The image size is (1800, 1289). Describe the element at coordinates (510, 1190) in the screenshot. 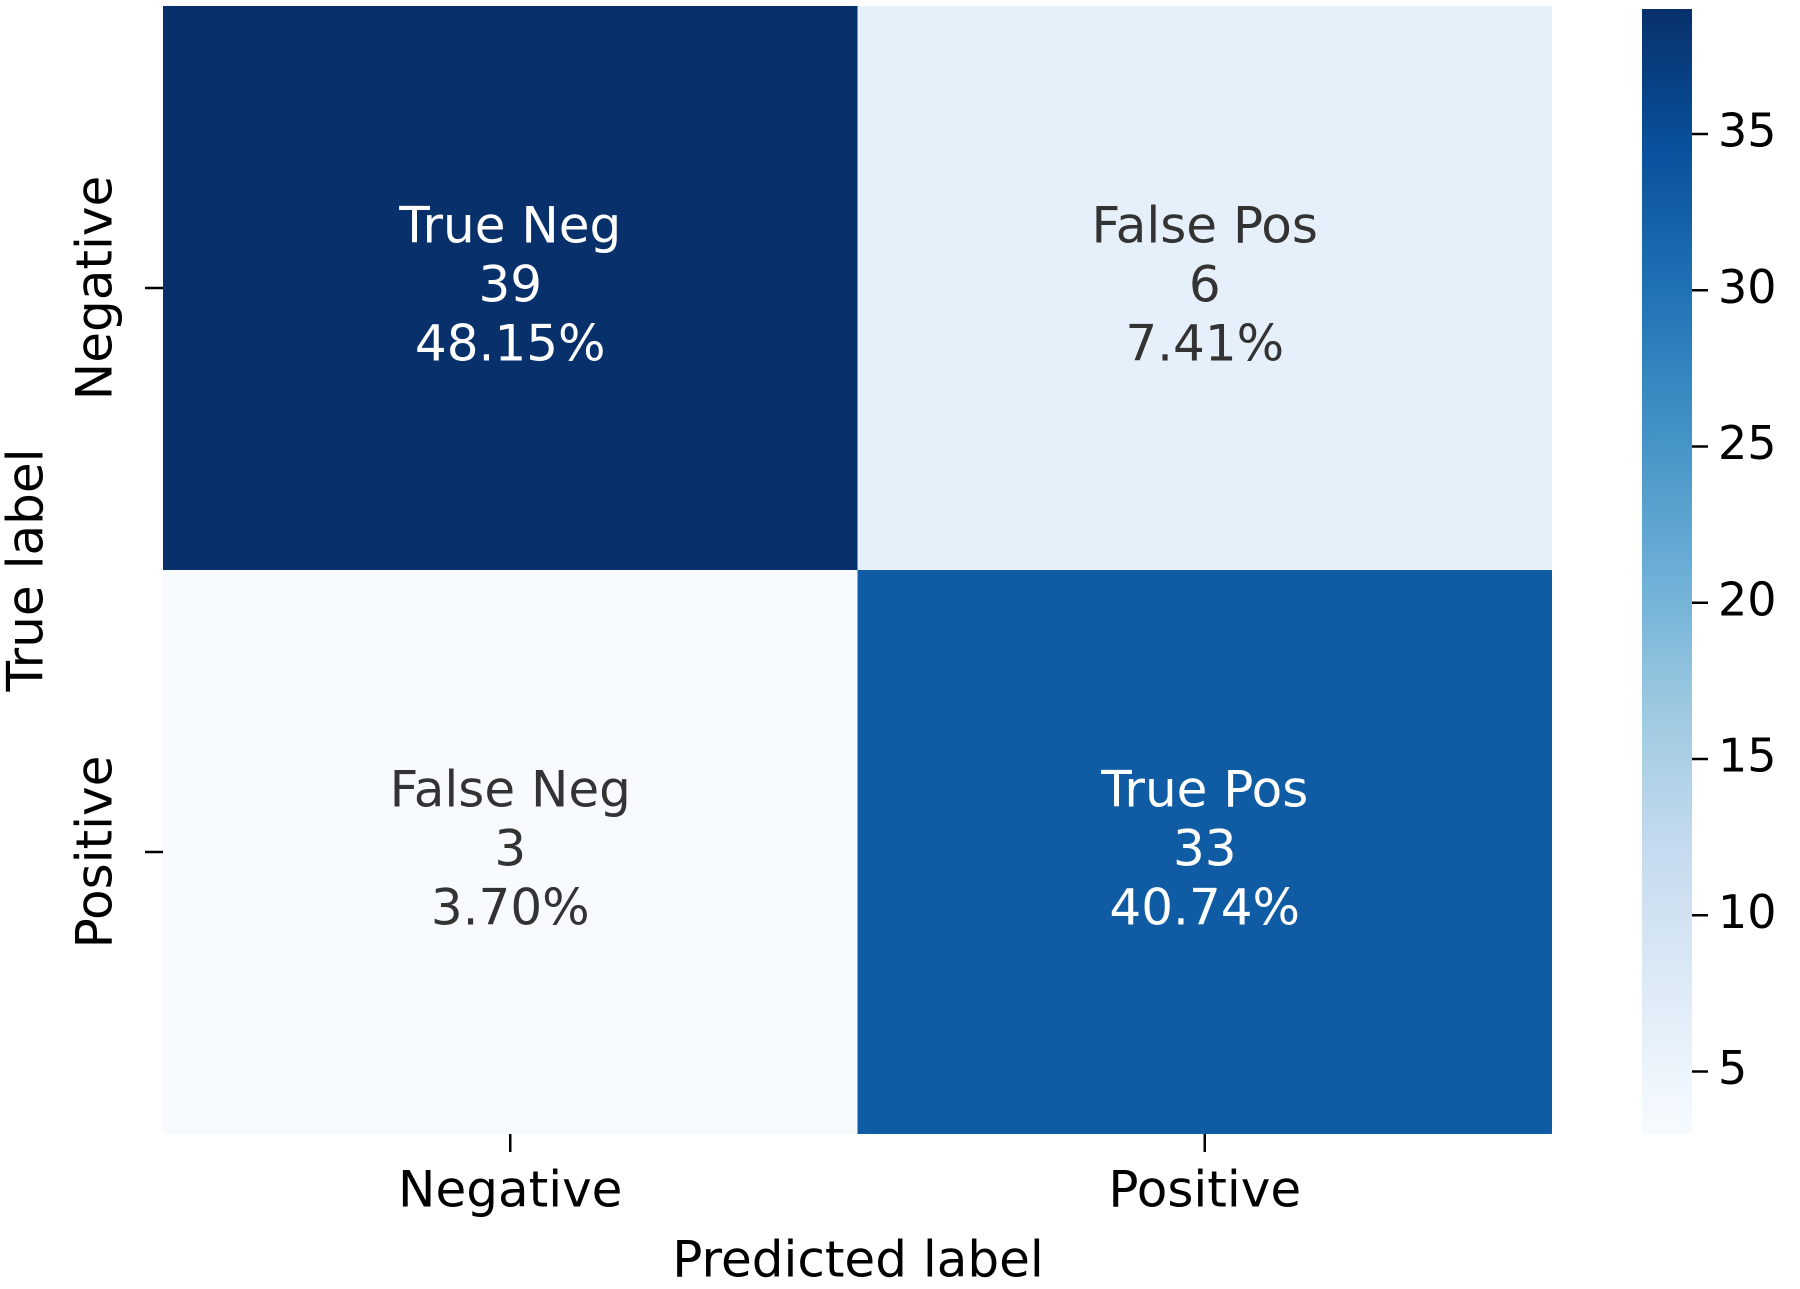

I see `x-tick-label: Negative` at that location.